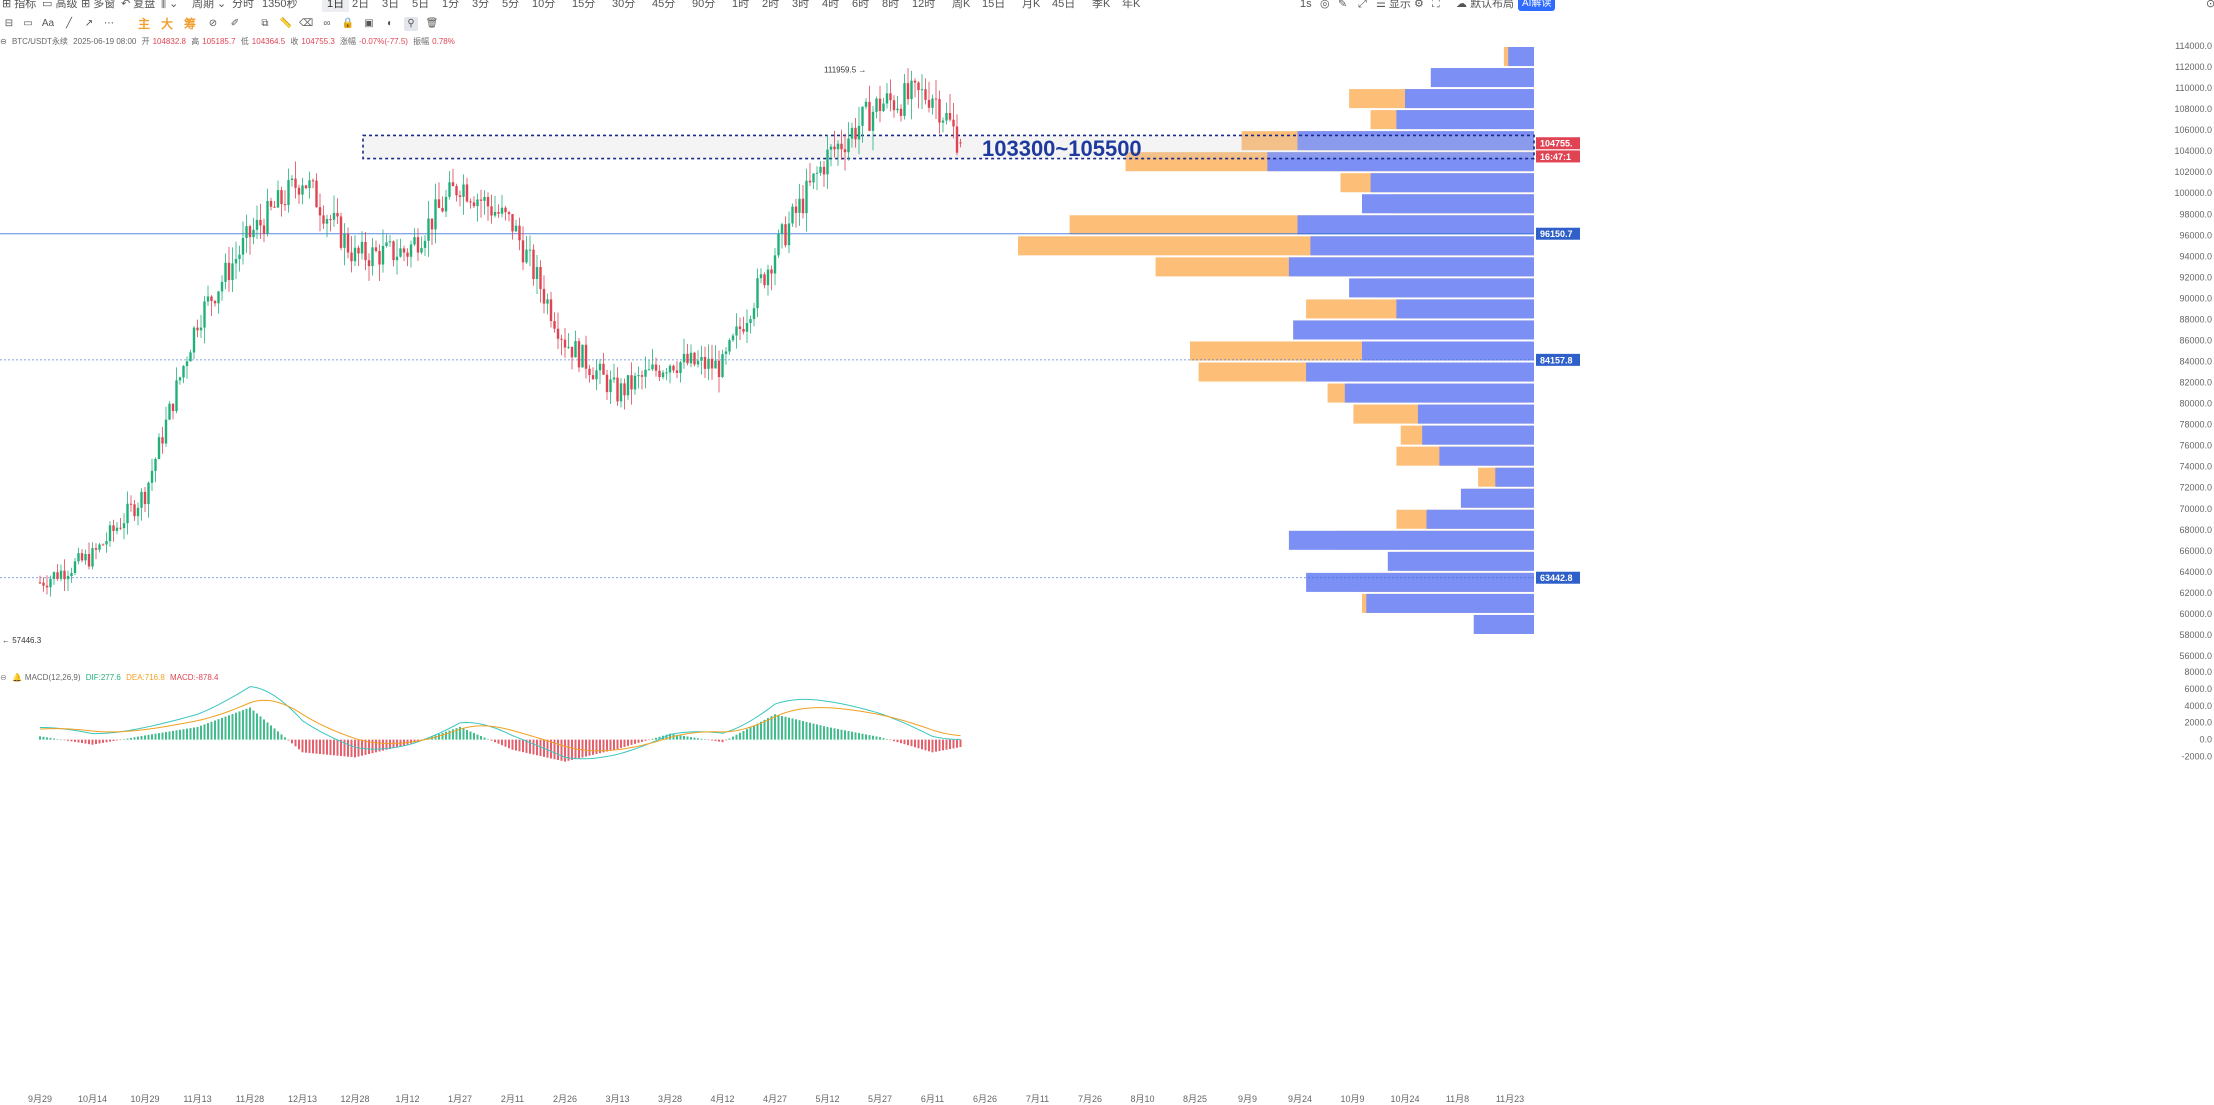 The width and height of the screenshot is (2214, 1105). Describe the element at coordinates (481, 5) in the screenshot. I see `period-7: 3分` at that location.